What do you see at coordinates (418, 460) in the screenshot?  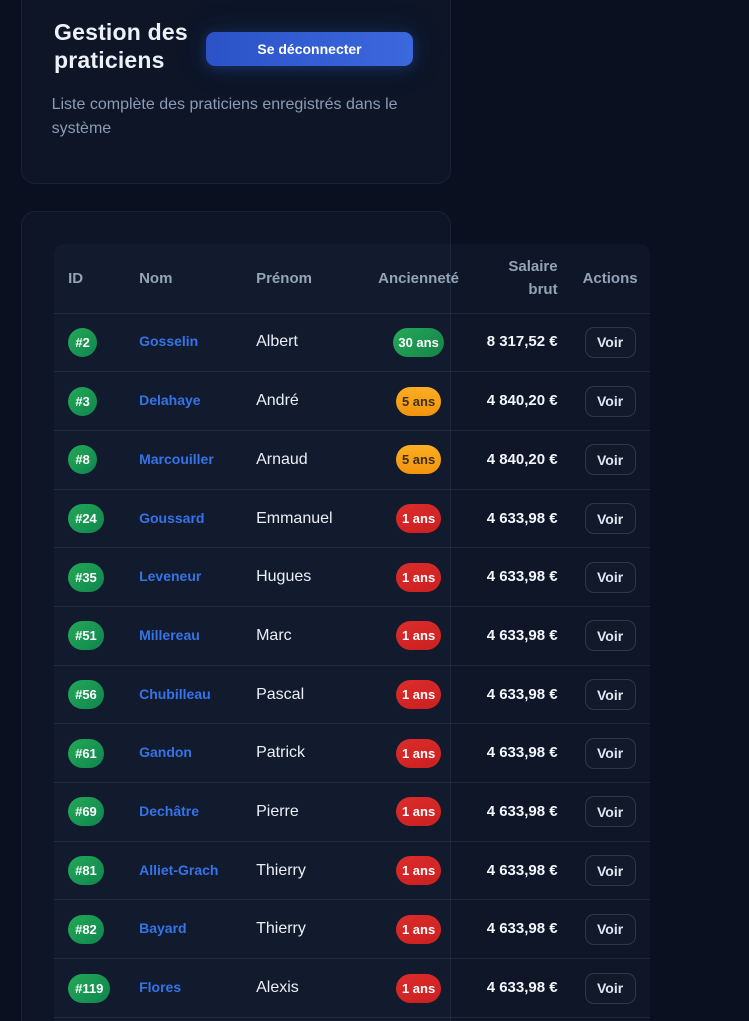 I see `anciennete-badge: 5 ans` at bounding box center [418, 460].